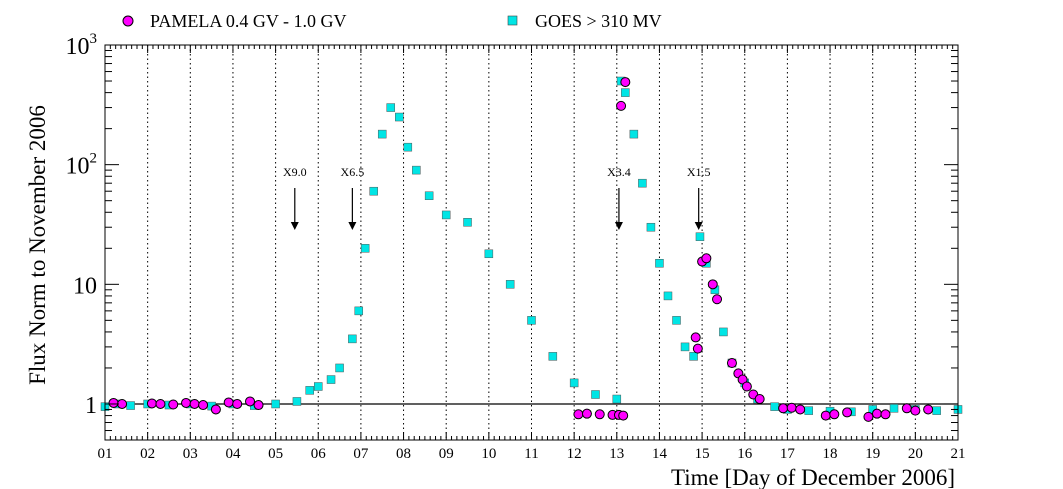  I want to click on legend-goes-label: GOES > 310 MV, so click(598, 21).